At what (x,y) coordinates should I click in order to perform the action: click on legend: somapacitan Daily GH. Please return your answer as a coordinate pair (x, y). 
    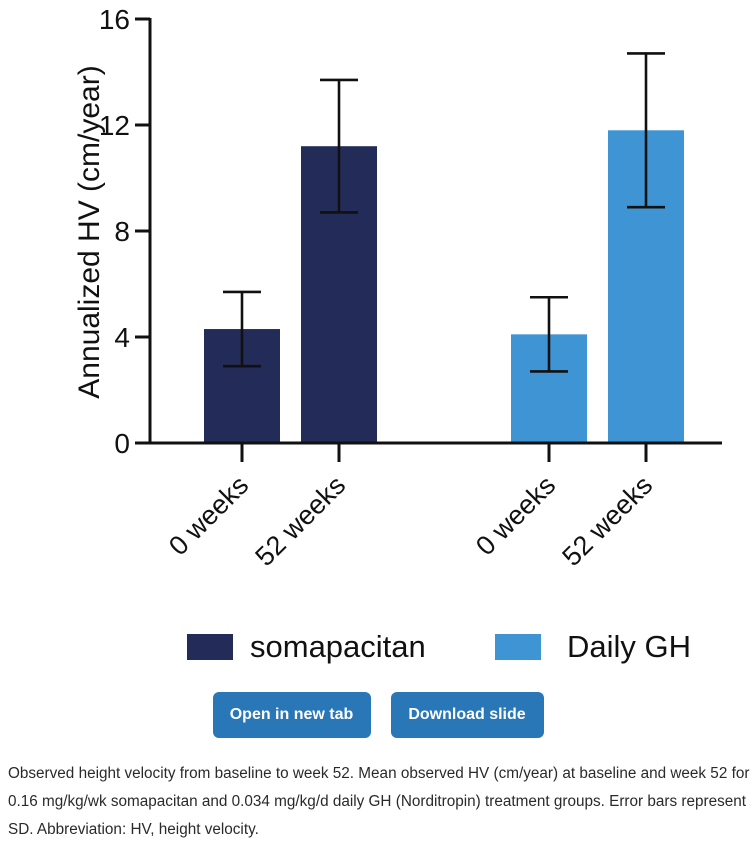
    Looking at the image, I should click on (439, 646).